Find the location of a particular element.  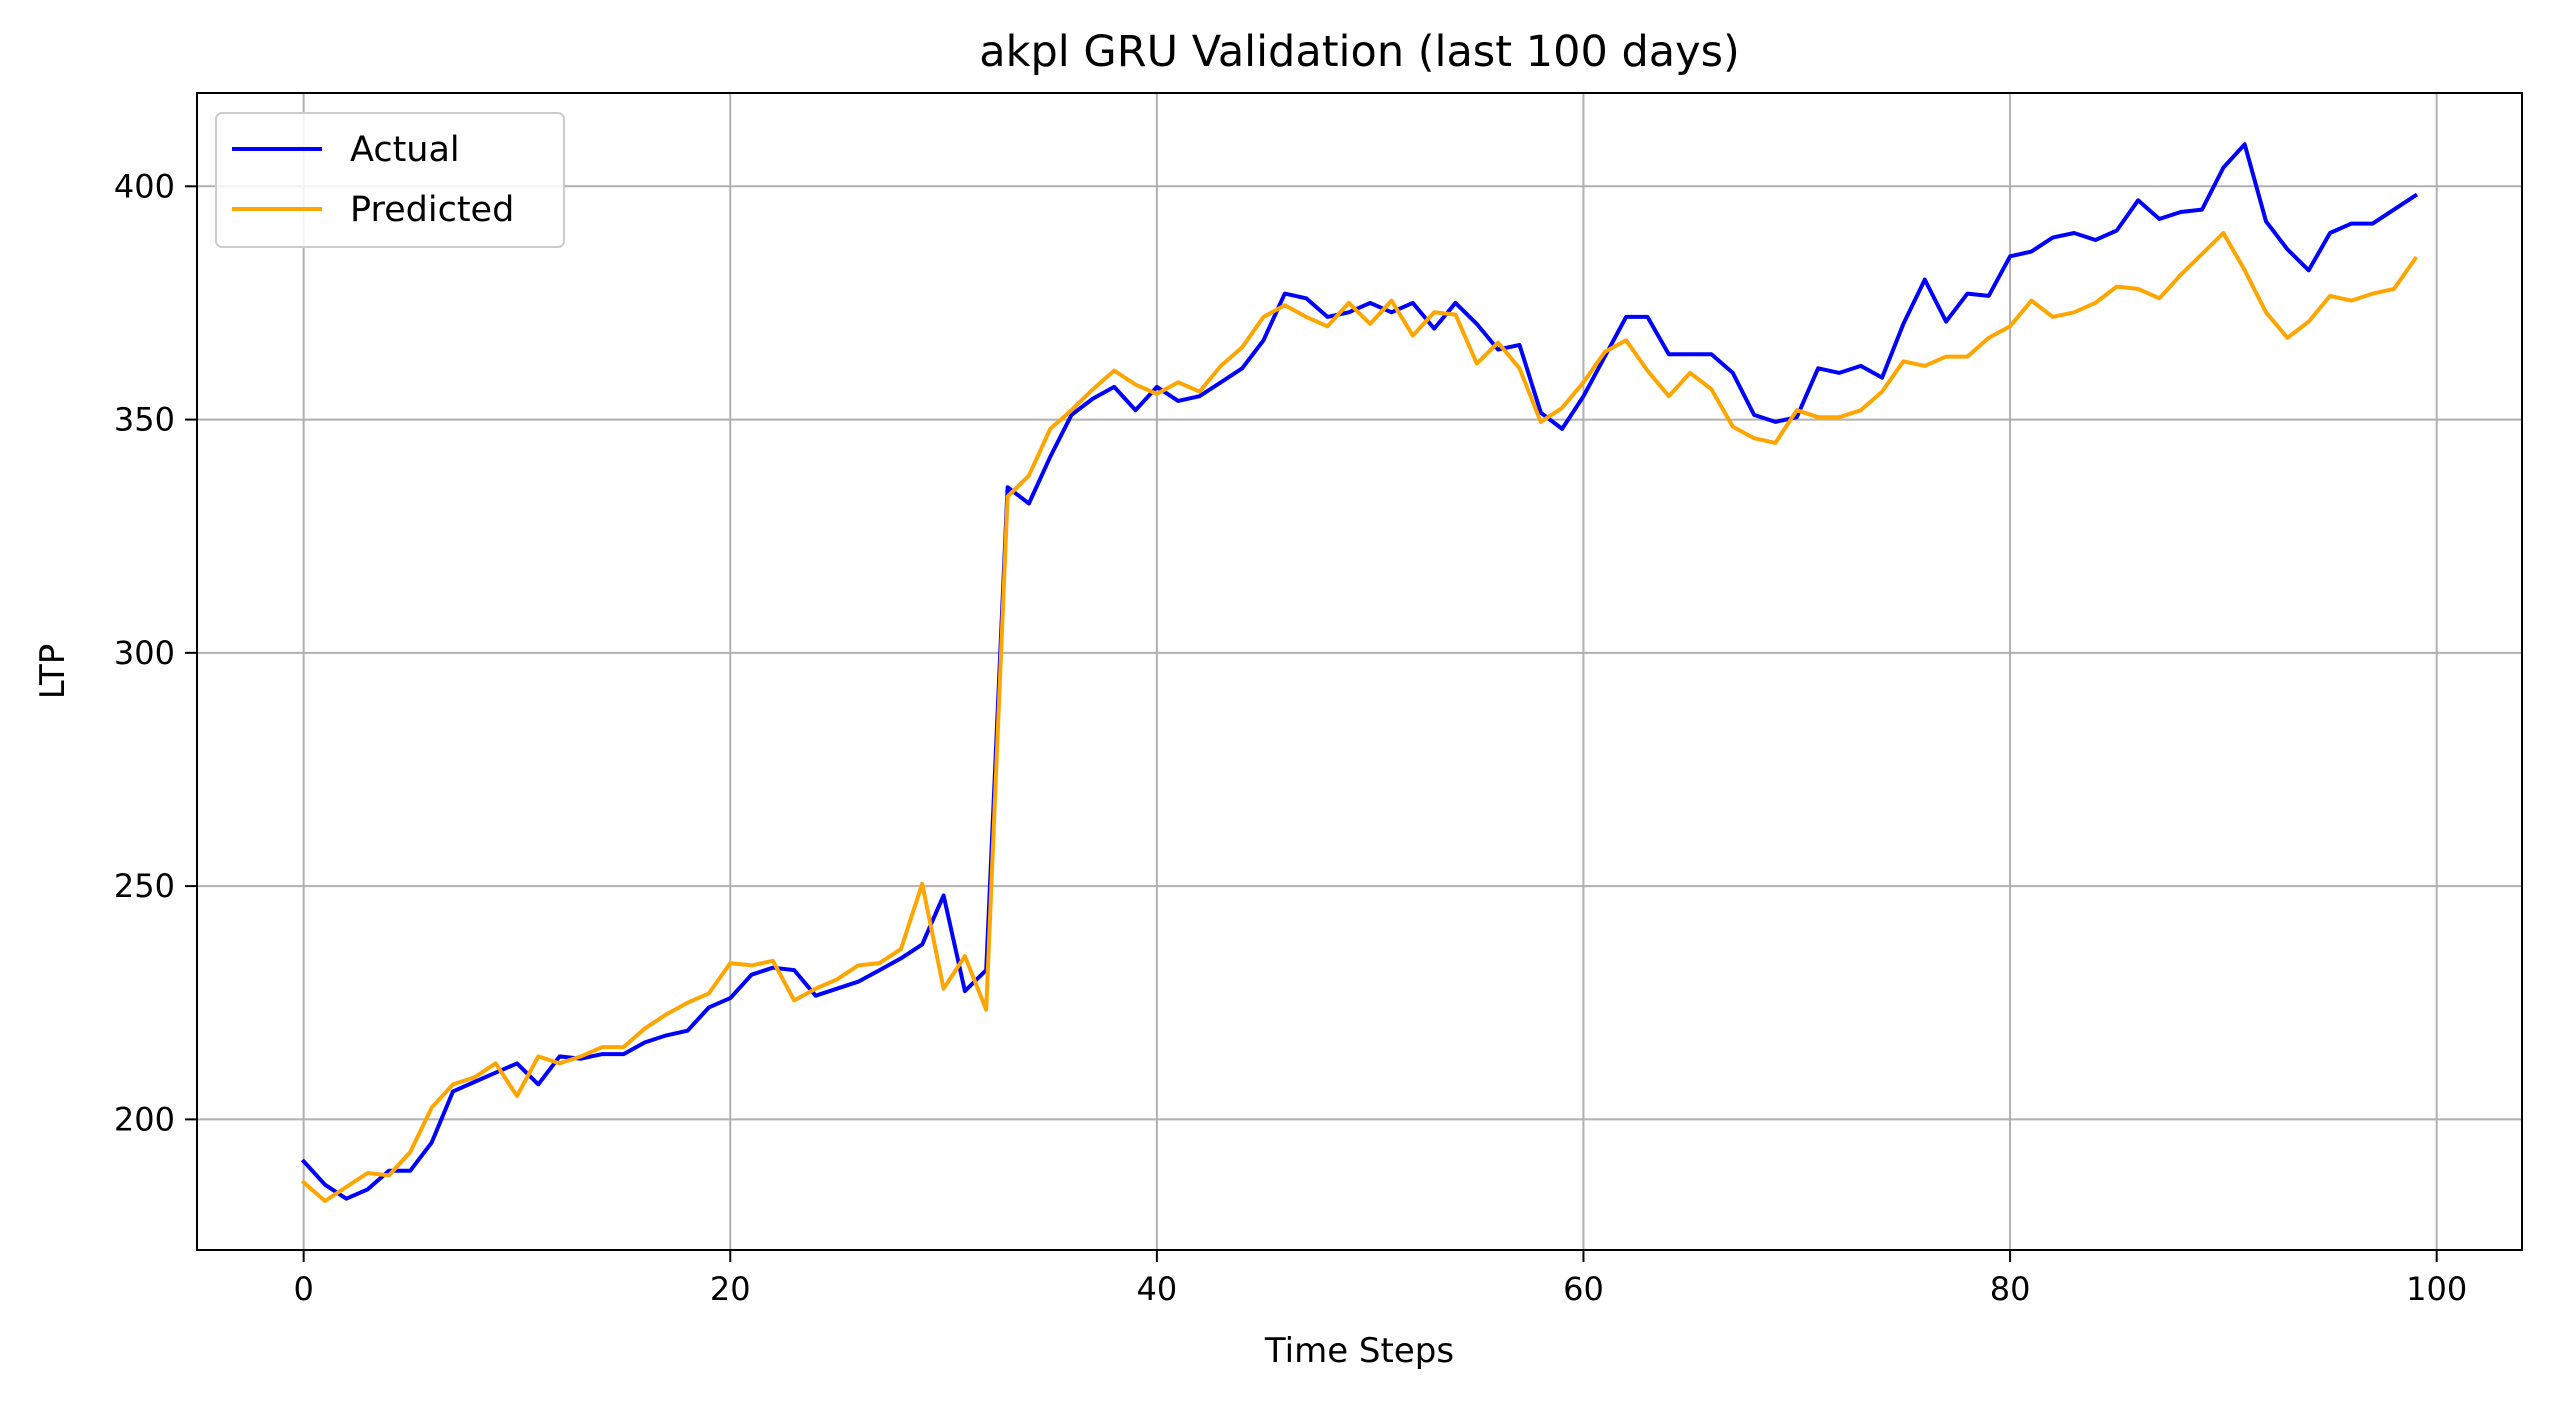

x-tick-label: 40 is located at coordinates (1157, 1289).